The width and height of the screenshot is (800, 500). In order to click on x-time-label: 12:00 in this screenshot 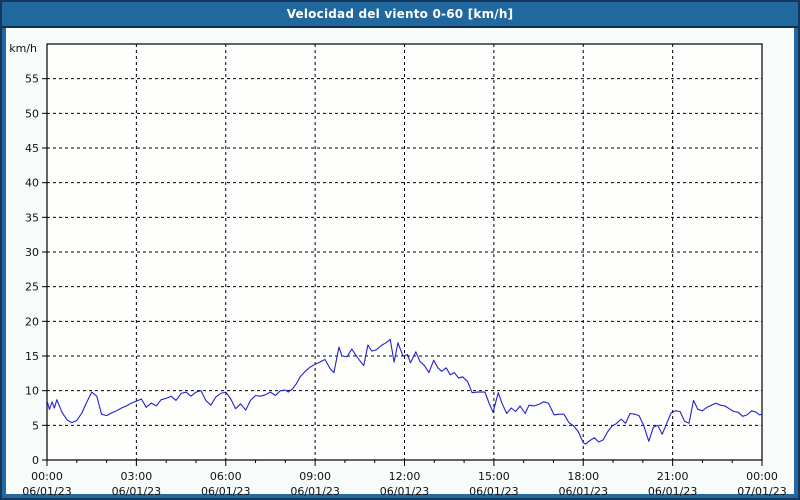, I will do `click(405, 476)`.